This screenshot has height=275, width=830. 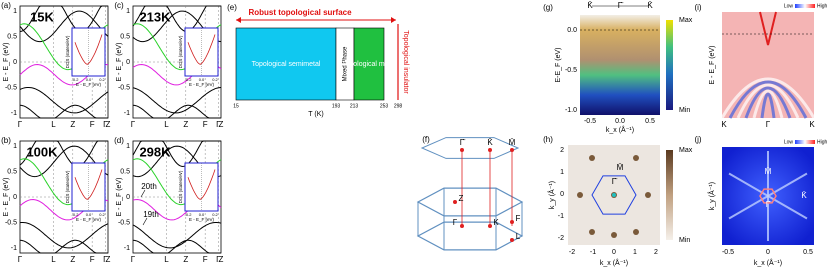 I want to click on panel-label: (a), so click(x=6, y=5).